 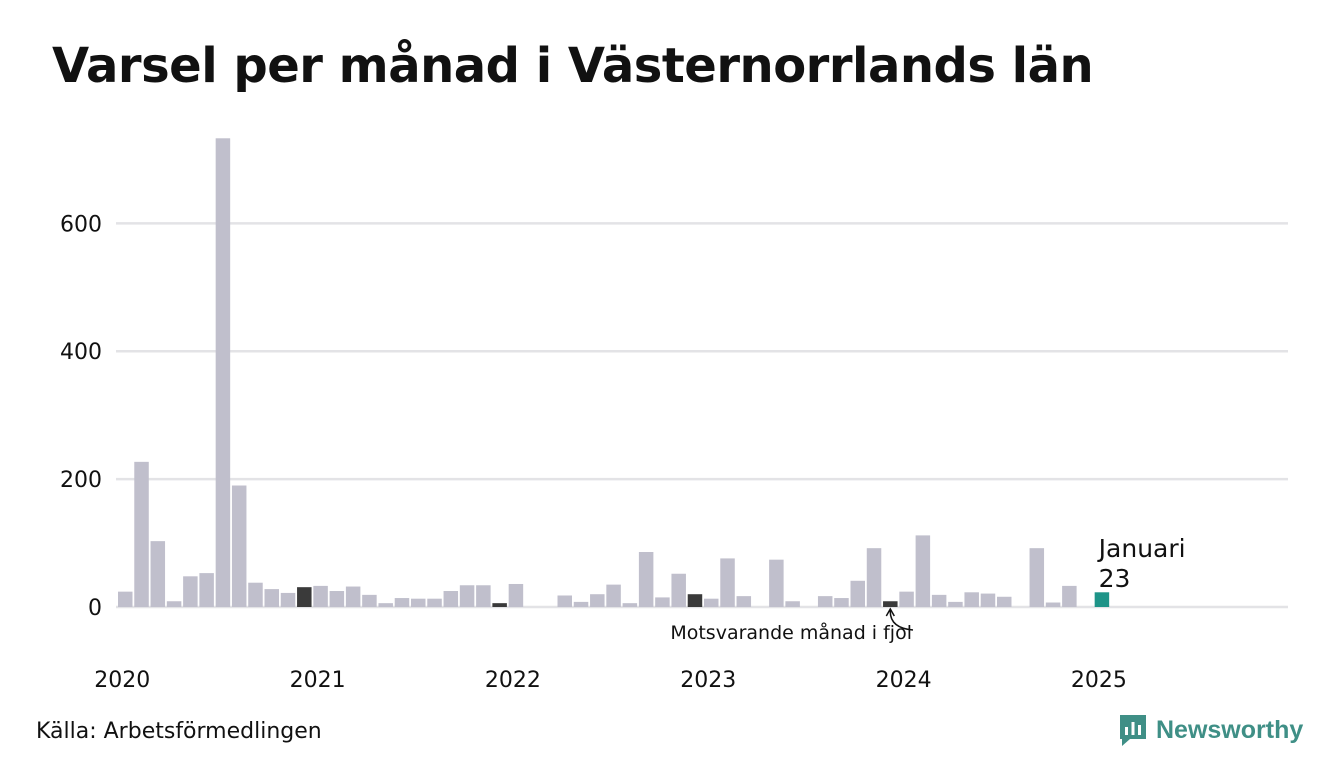 I want to click on y-tick-label: 0, so click(x=95, y=608).